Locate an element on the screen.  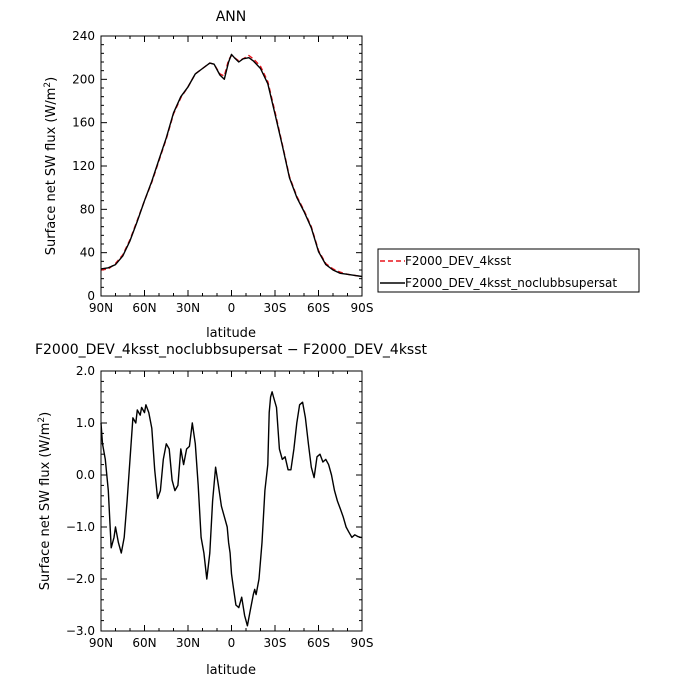
y-tick-label: 40 is located at coordinates (87, 253).